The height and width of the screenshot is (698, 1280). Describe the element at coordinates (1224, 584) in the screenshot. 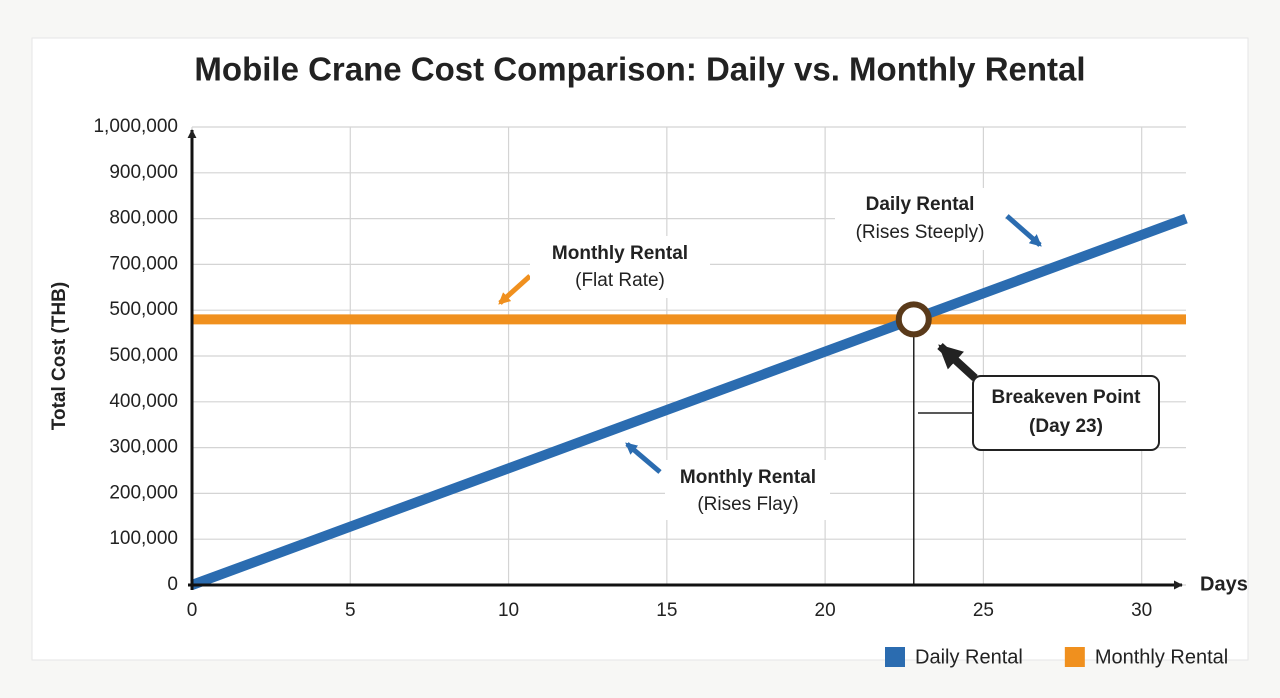

I see `x-axis-label: Days` at that location.